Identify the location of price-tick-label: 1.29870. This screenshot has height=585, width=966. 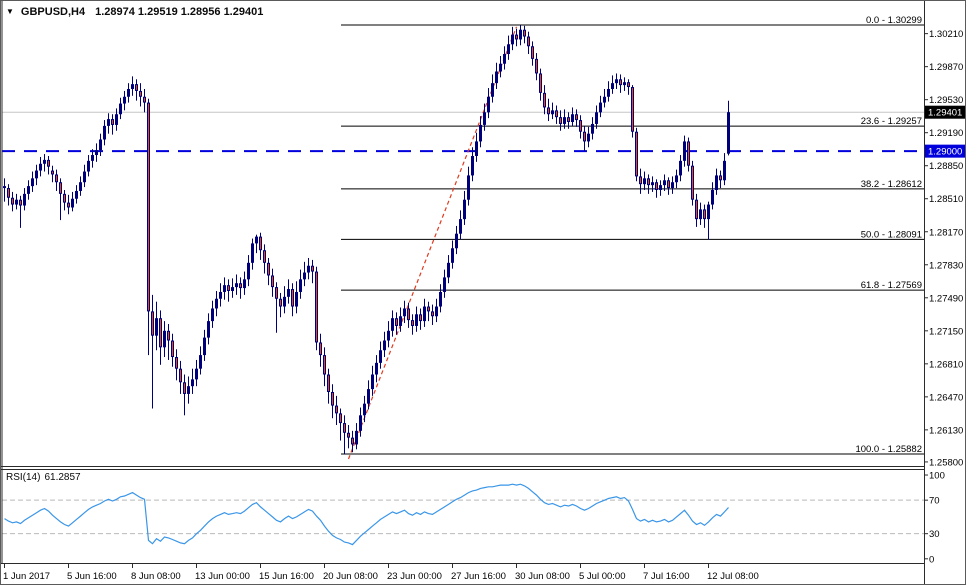
(946, 67).